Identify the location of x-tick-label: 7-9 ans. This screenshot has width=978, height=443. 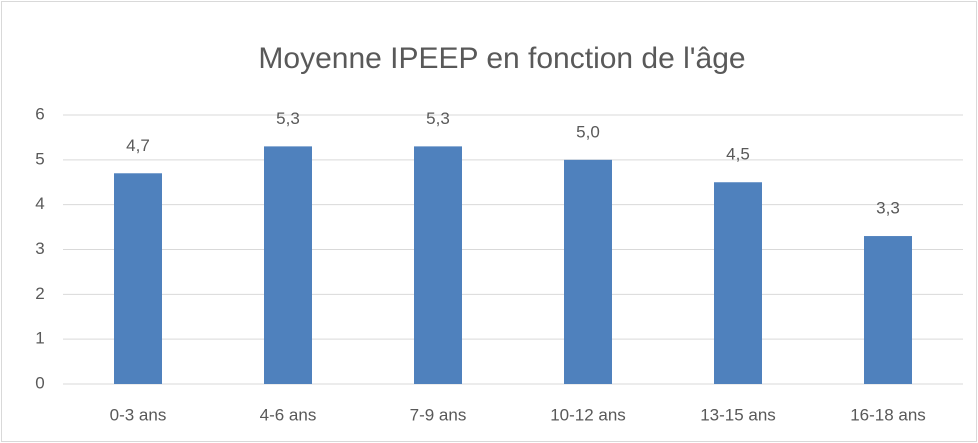
(438, 414).